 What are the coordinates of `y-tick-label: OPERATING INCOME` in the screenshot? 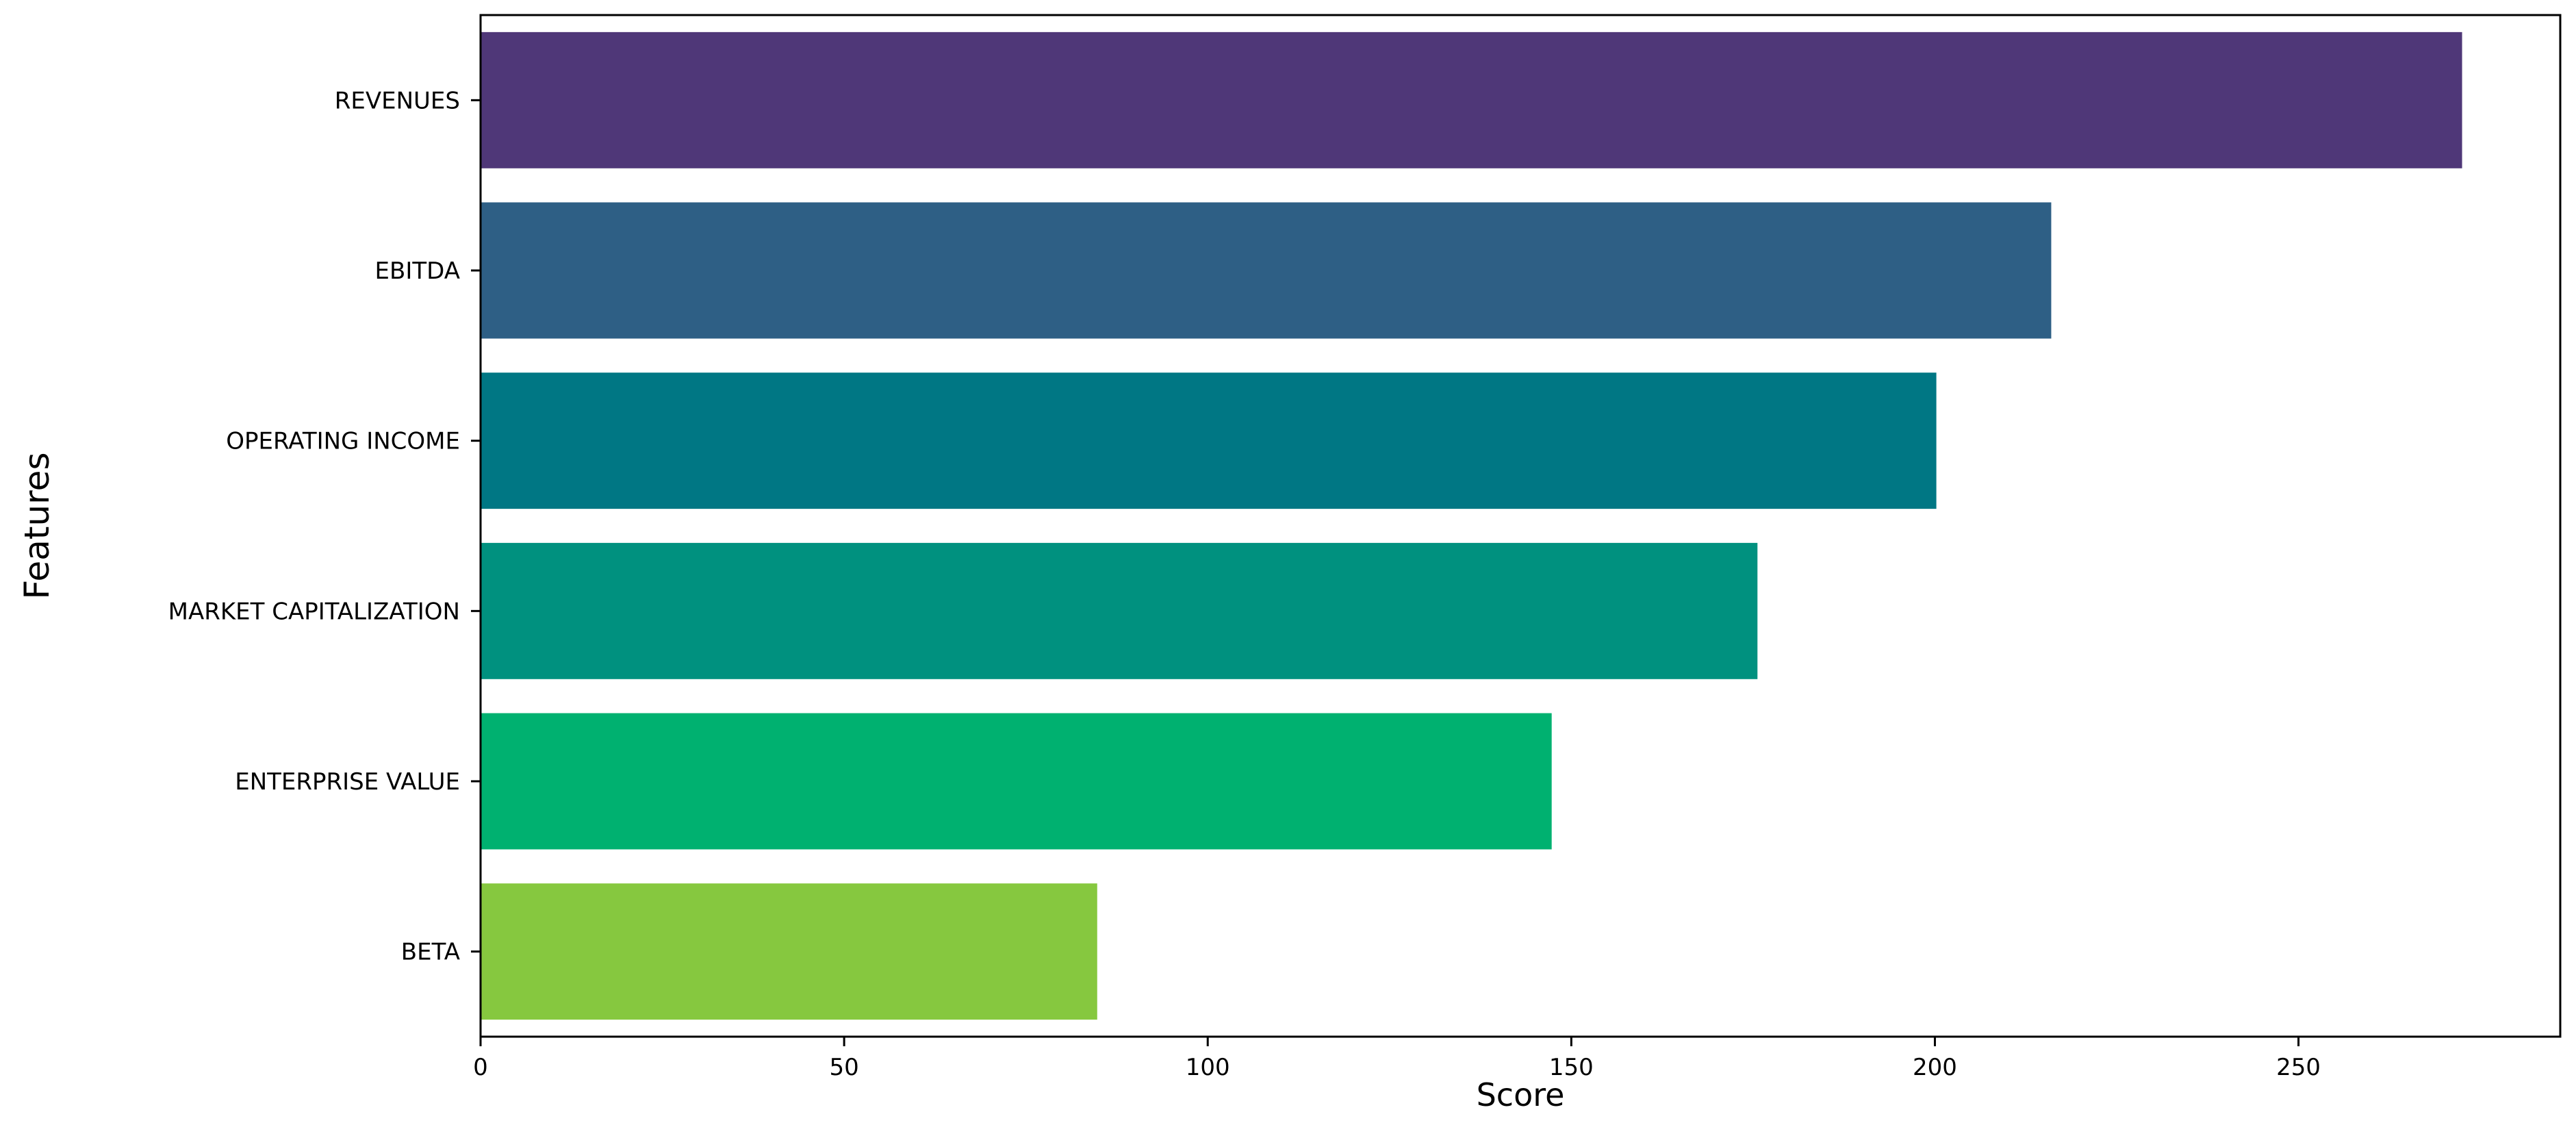 It's located at (343, 441).